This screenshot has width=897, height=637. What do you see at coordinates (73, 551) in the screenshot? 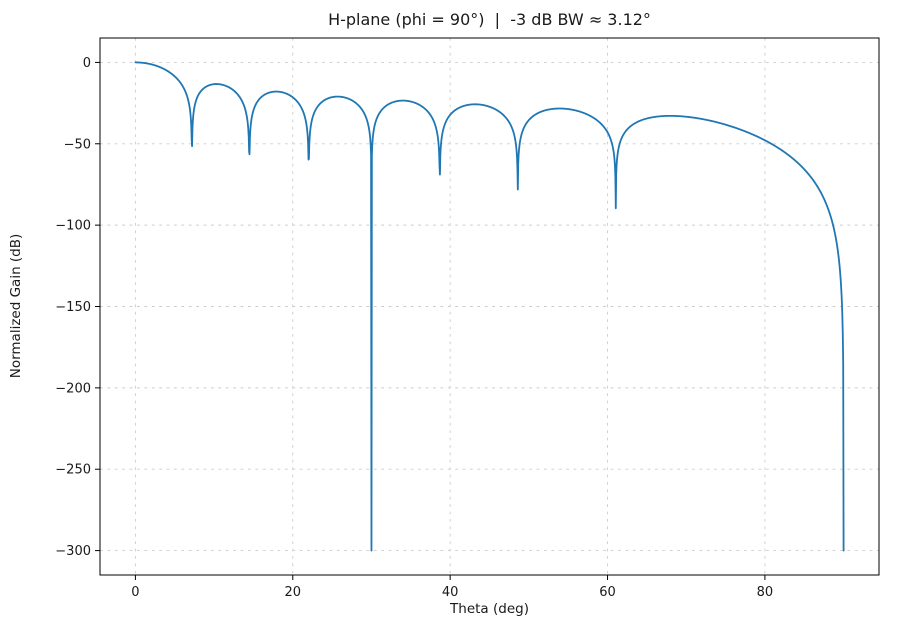
I see `y-tick-label: −300` at bounding box center [73, 551].